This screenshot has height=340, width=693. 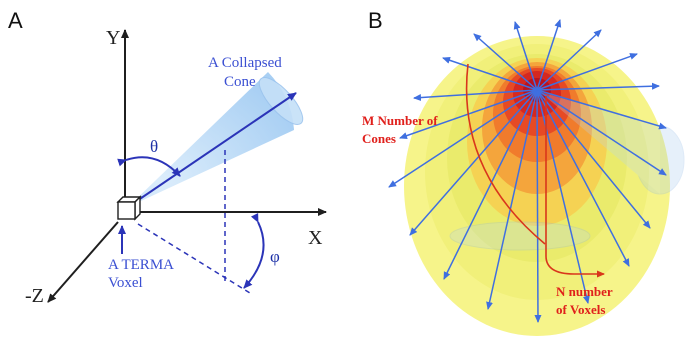 What do you see at coordinates (245, 63) in the screenshot?
I see `cone-label-line1: A Collapsed` at bounding box center [245, 63].